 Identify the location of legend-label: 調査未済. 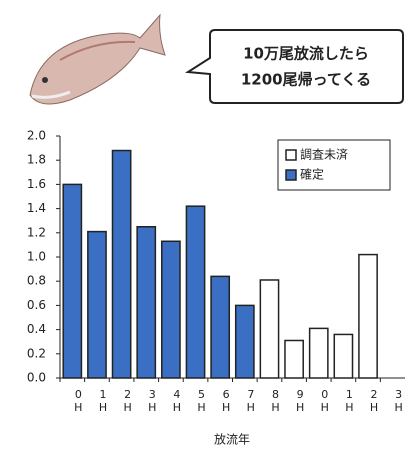
(324, 154).